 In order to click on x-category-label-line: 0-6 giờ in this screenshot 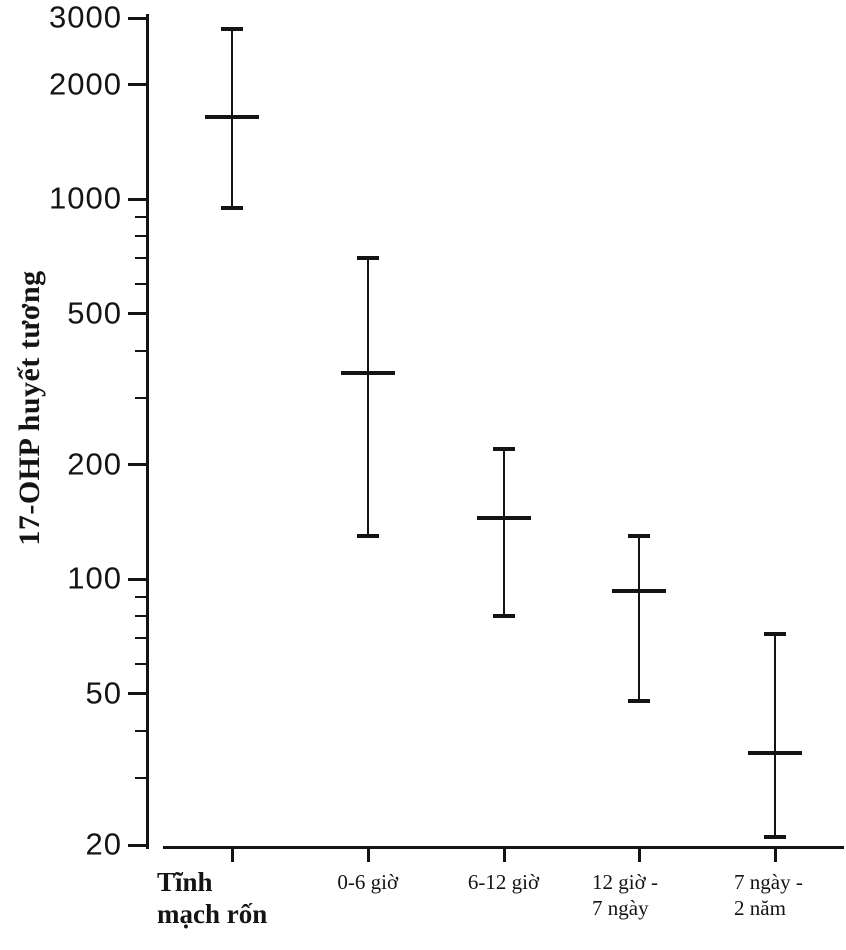, I will do `click(368, 882)`.